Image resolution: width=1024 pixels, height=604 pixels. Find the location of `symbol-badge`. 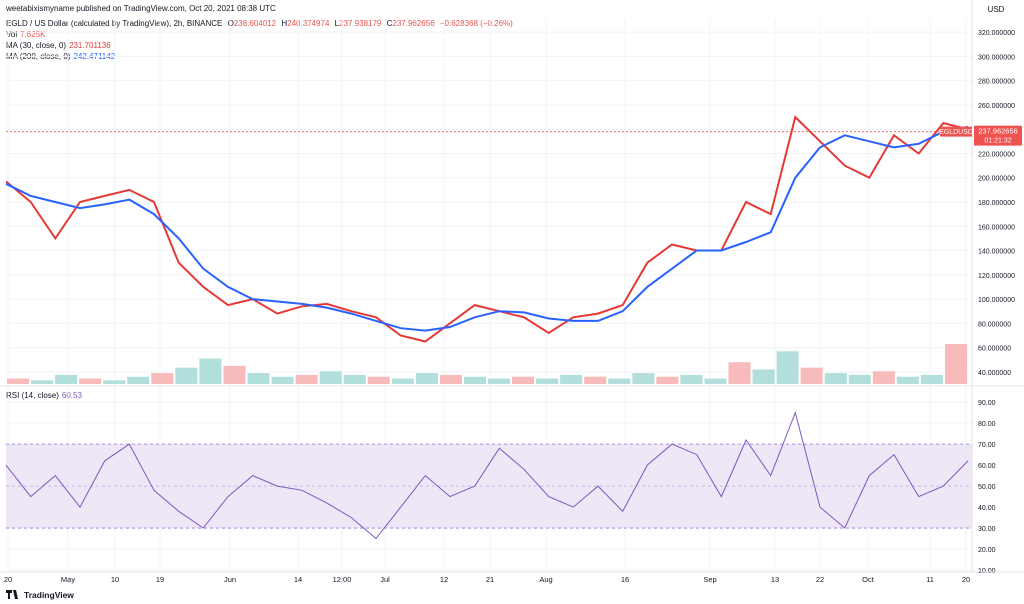

symbol-badge is located at coordinates (956, 131).